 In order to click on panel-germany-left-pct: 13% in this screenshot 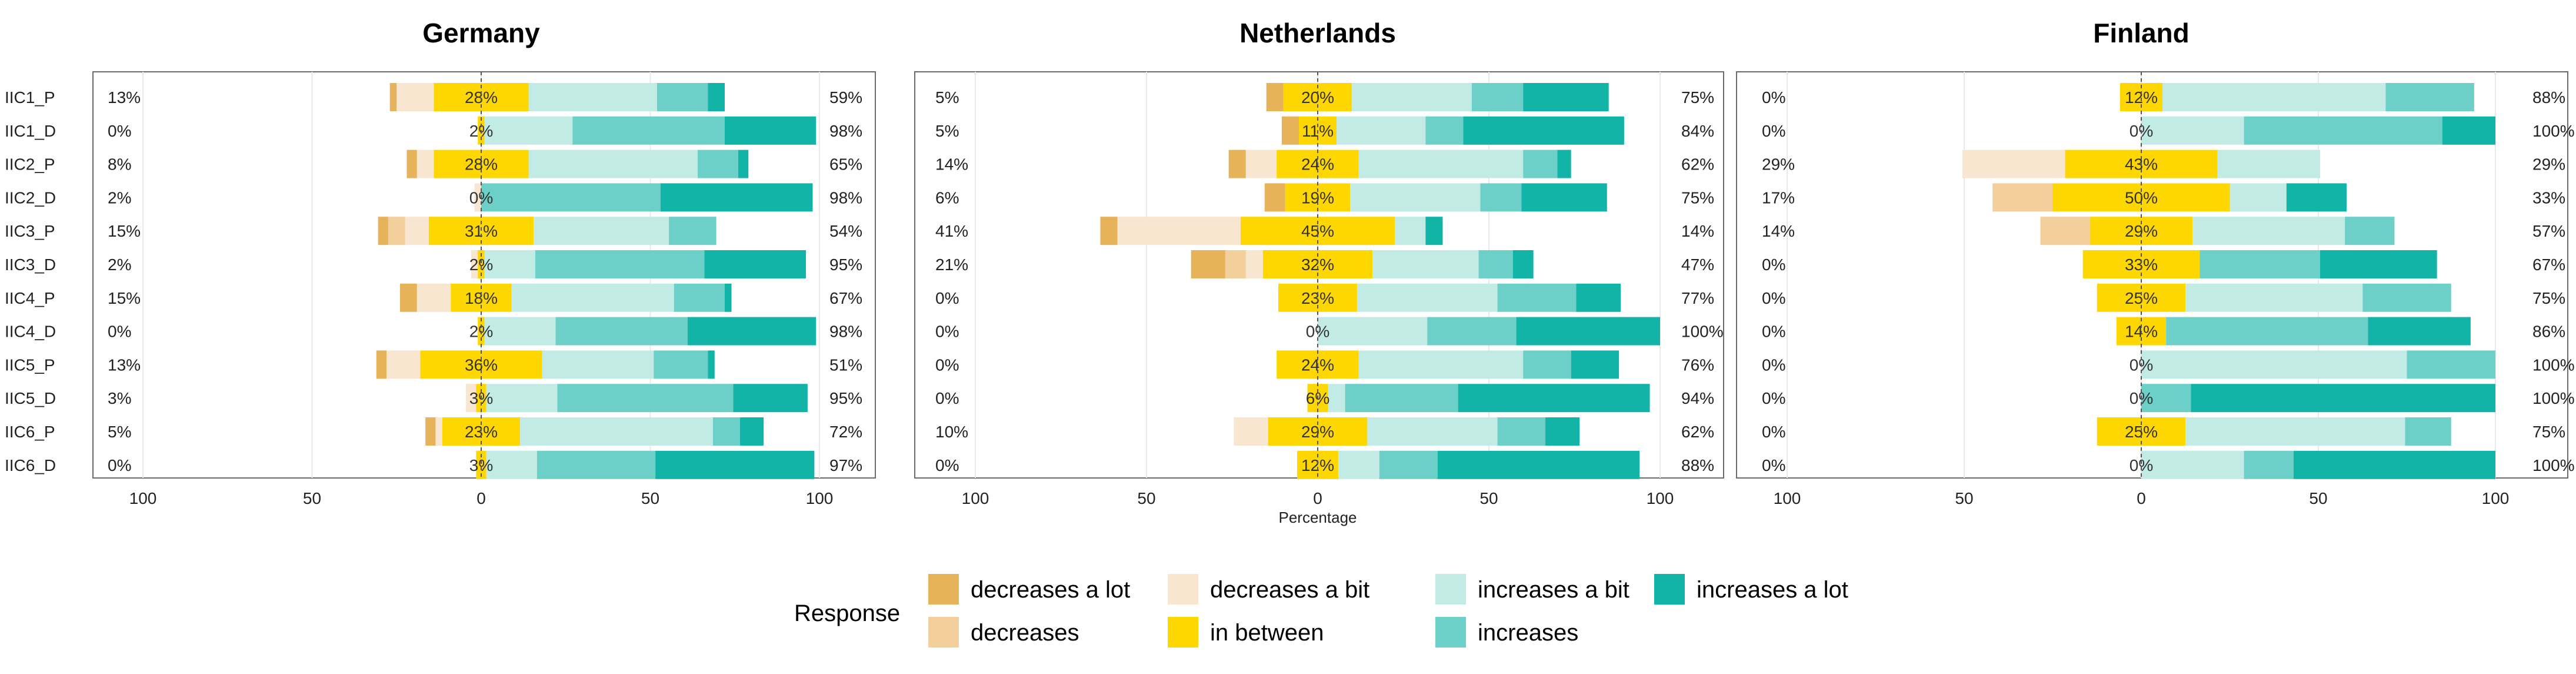, I will do `click(125, 97)`.